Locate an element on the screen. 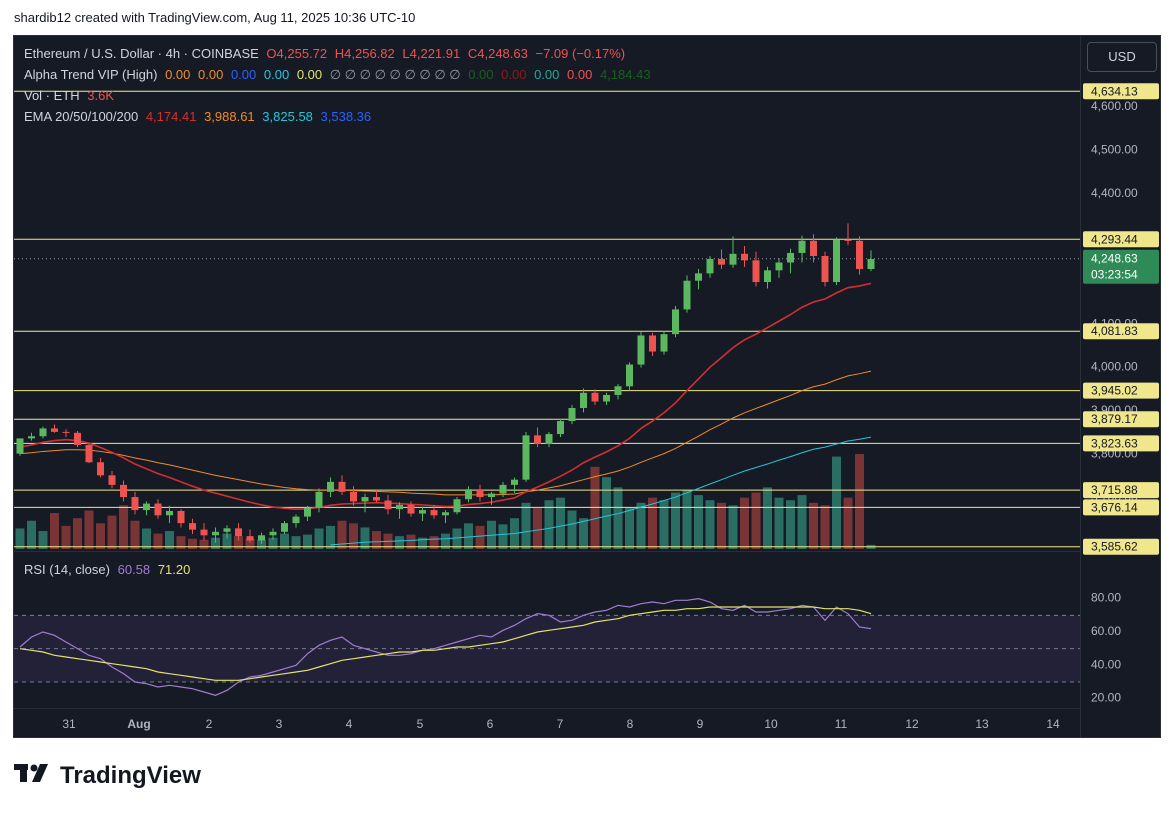 The height and width of the screenshot is (813, 1174). price-tick-label: 4,400.00 is located at coordinates (1114, 193).